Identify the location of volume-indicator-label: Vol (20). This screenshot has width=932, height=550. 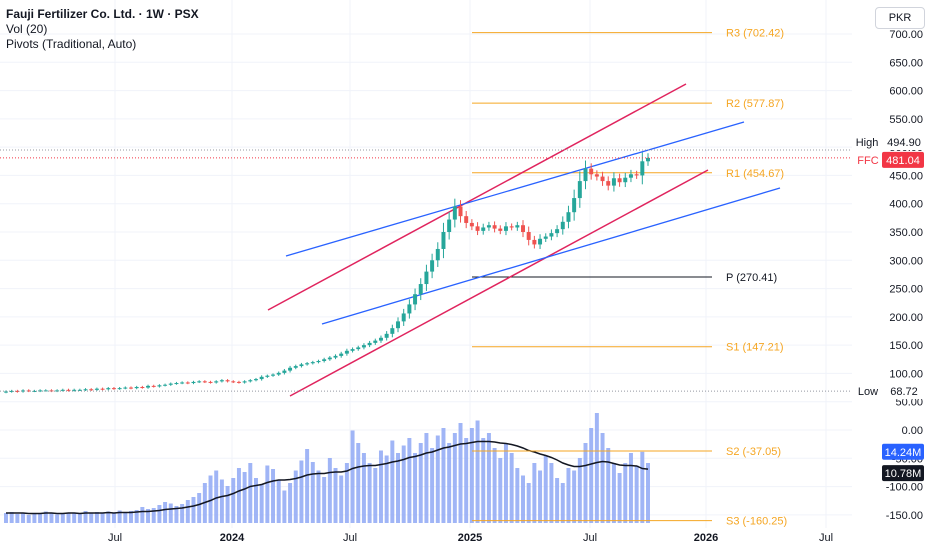
(27, 29).